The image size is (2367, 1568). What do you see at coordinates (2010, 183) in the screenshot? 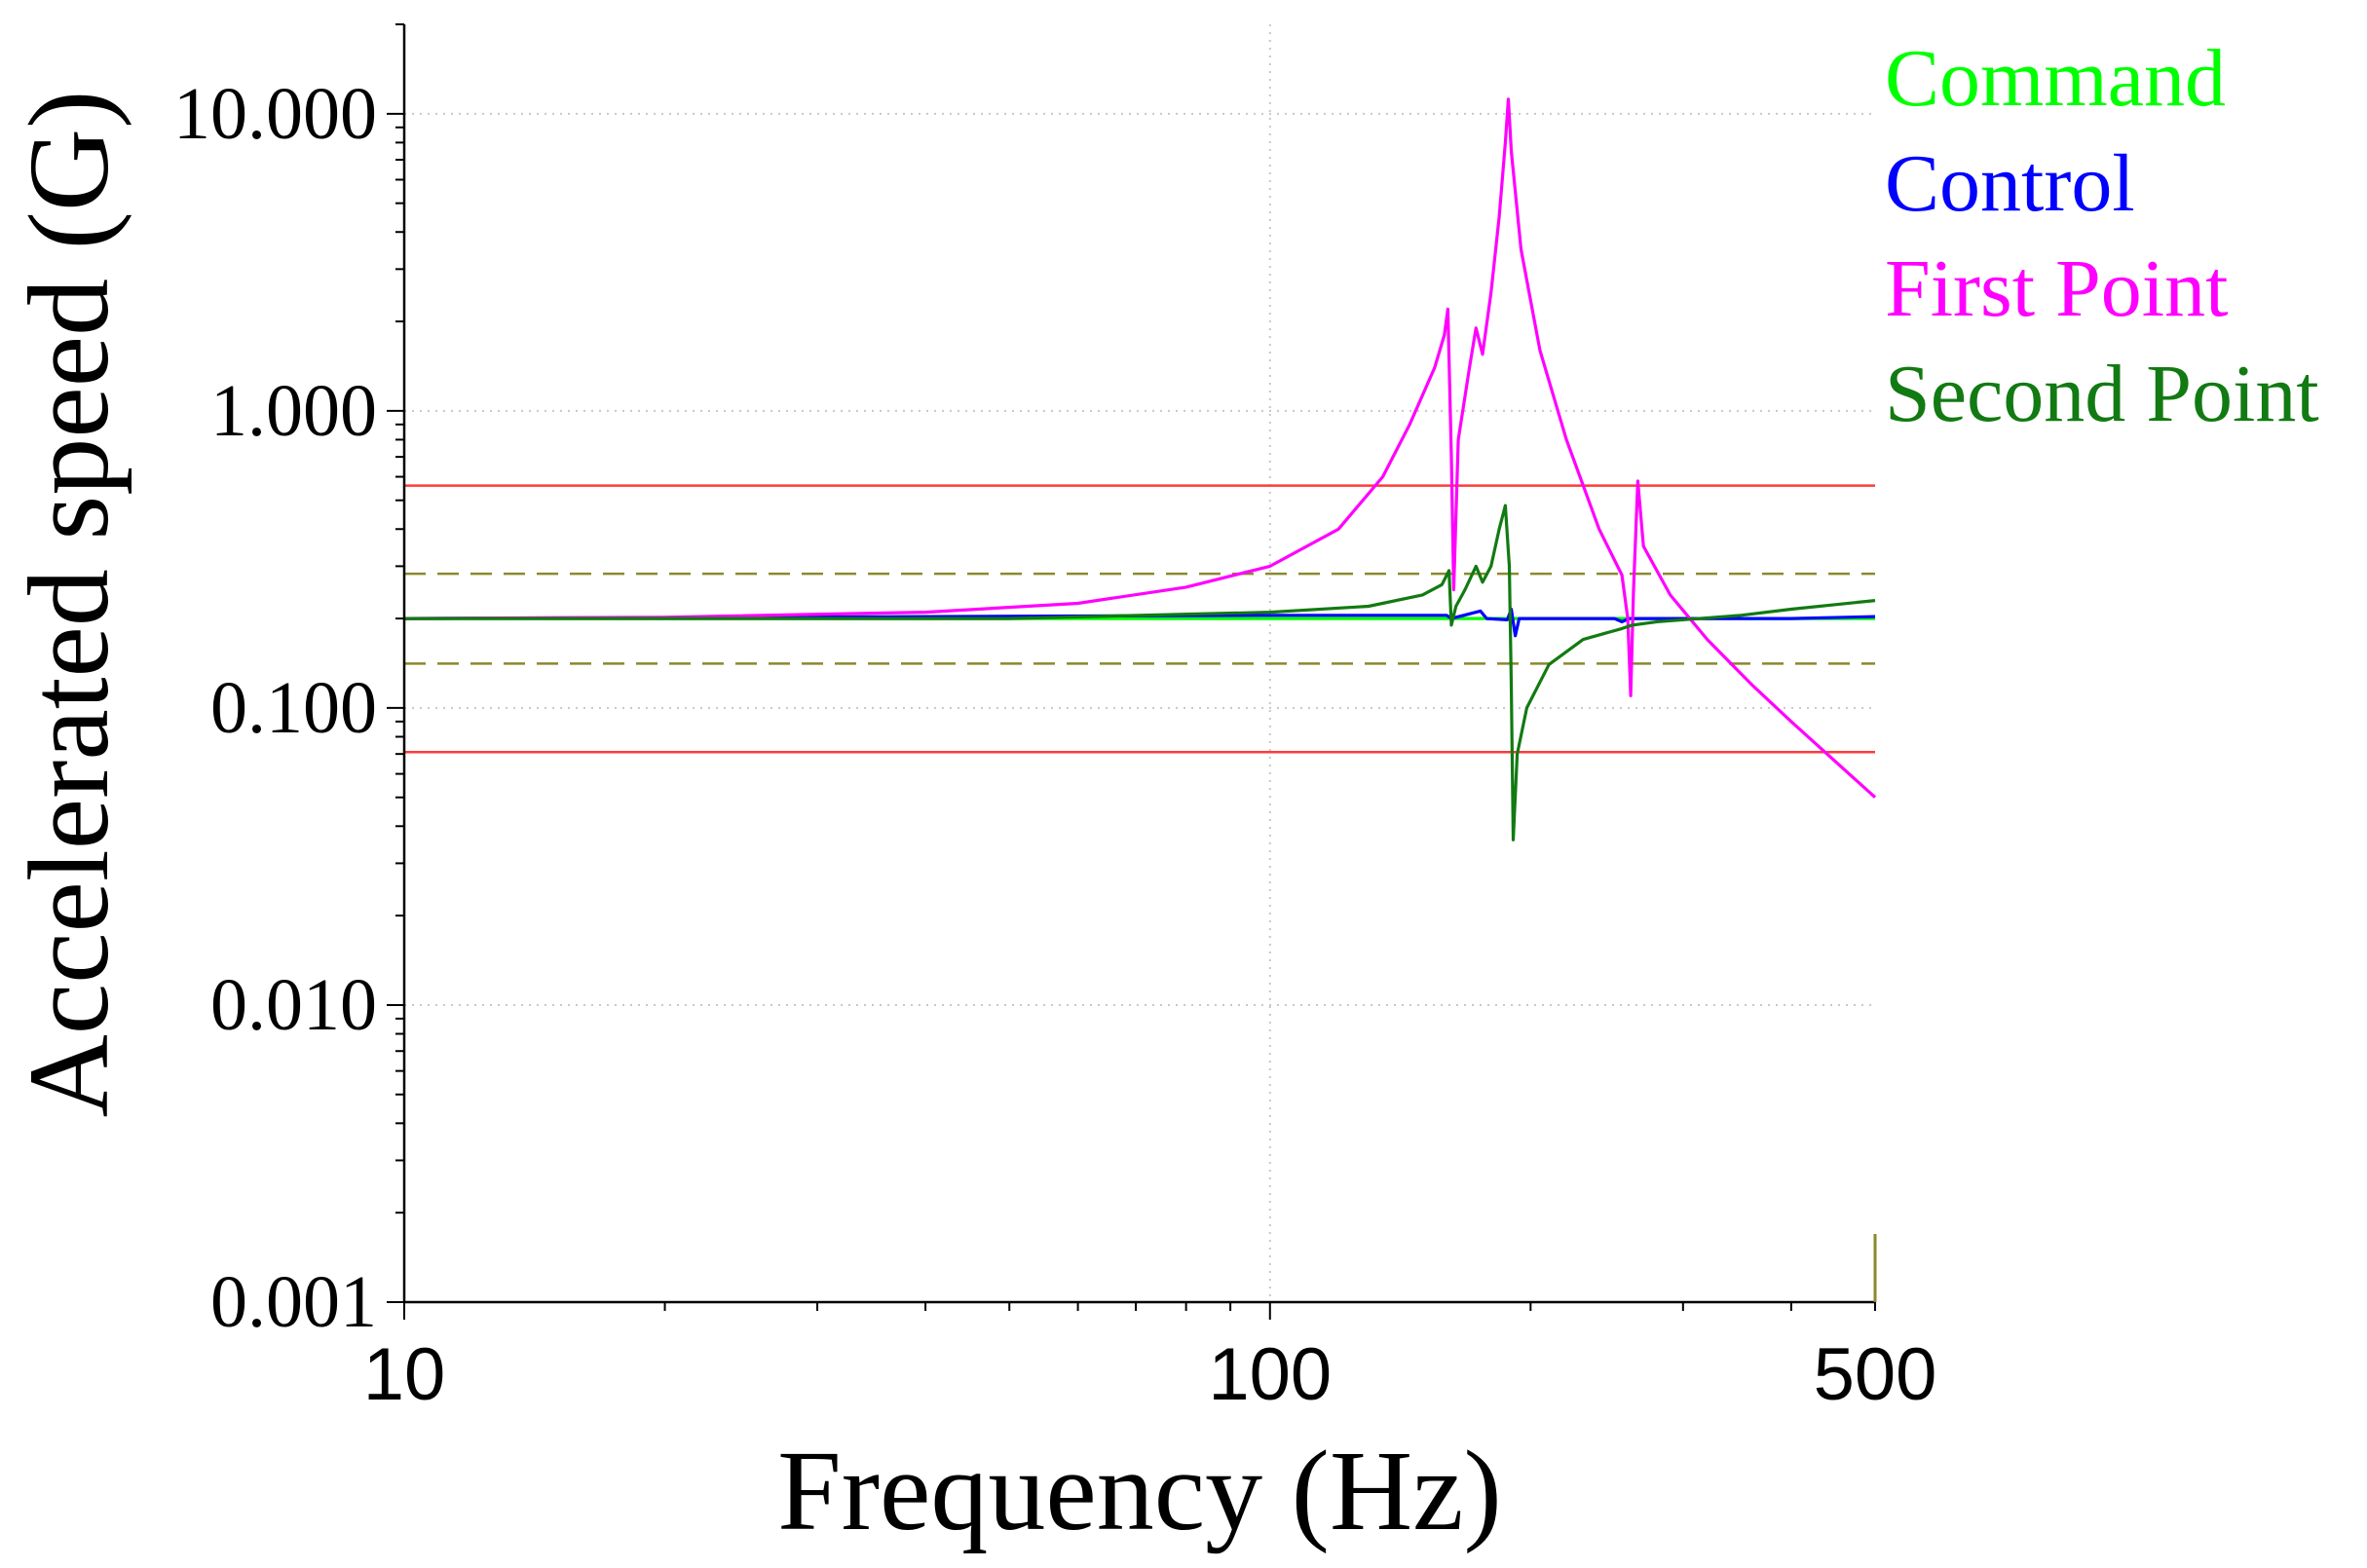
I see `legend-item-control: Control` at bounding box center [2010, 183].